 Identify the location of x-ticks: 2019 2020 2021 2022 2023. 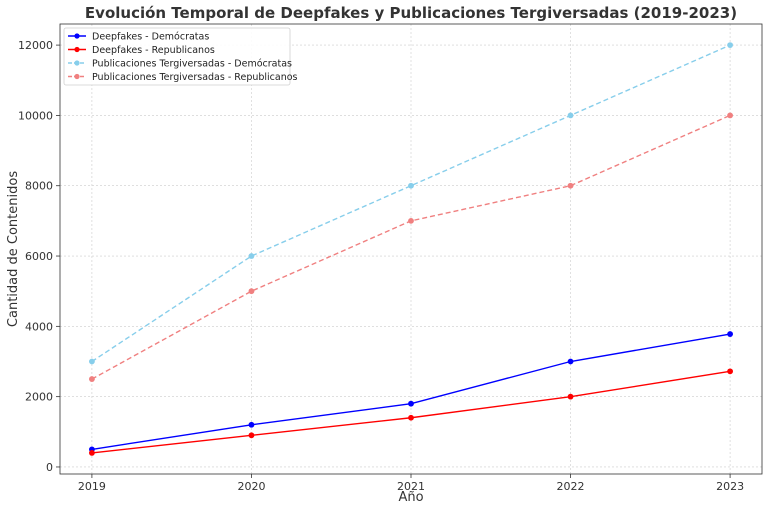
(411, 483).